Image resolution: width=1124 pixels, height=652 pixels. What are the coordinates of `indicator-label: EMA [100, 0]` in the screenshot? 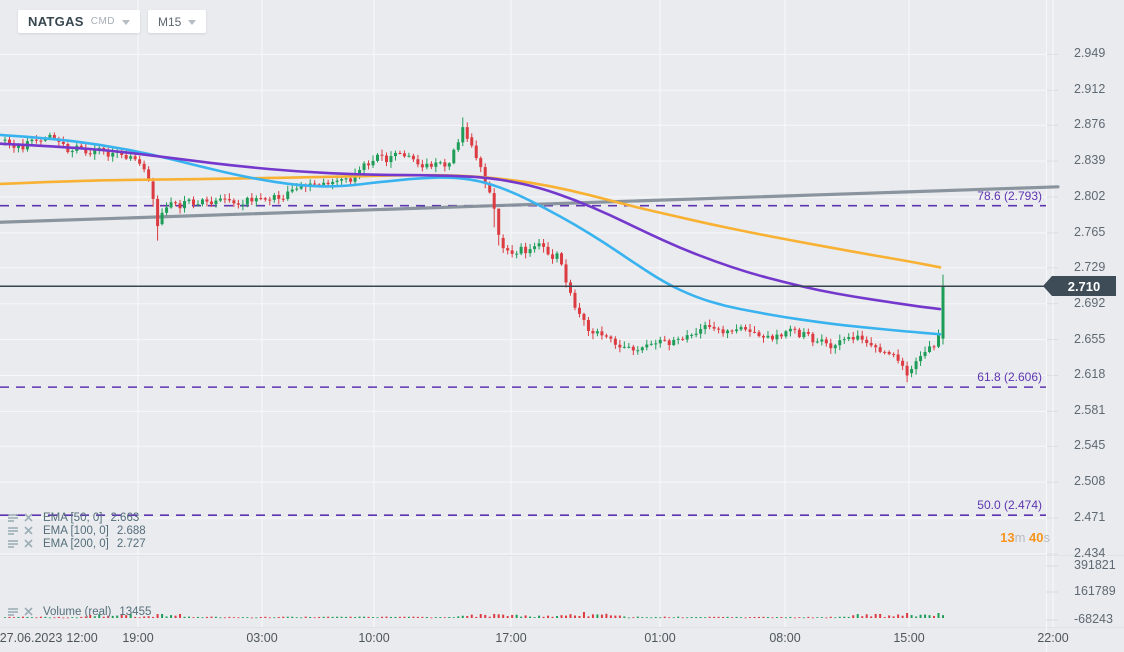 It's located at (76, 531).